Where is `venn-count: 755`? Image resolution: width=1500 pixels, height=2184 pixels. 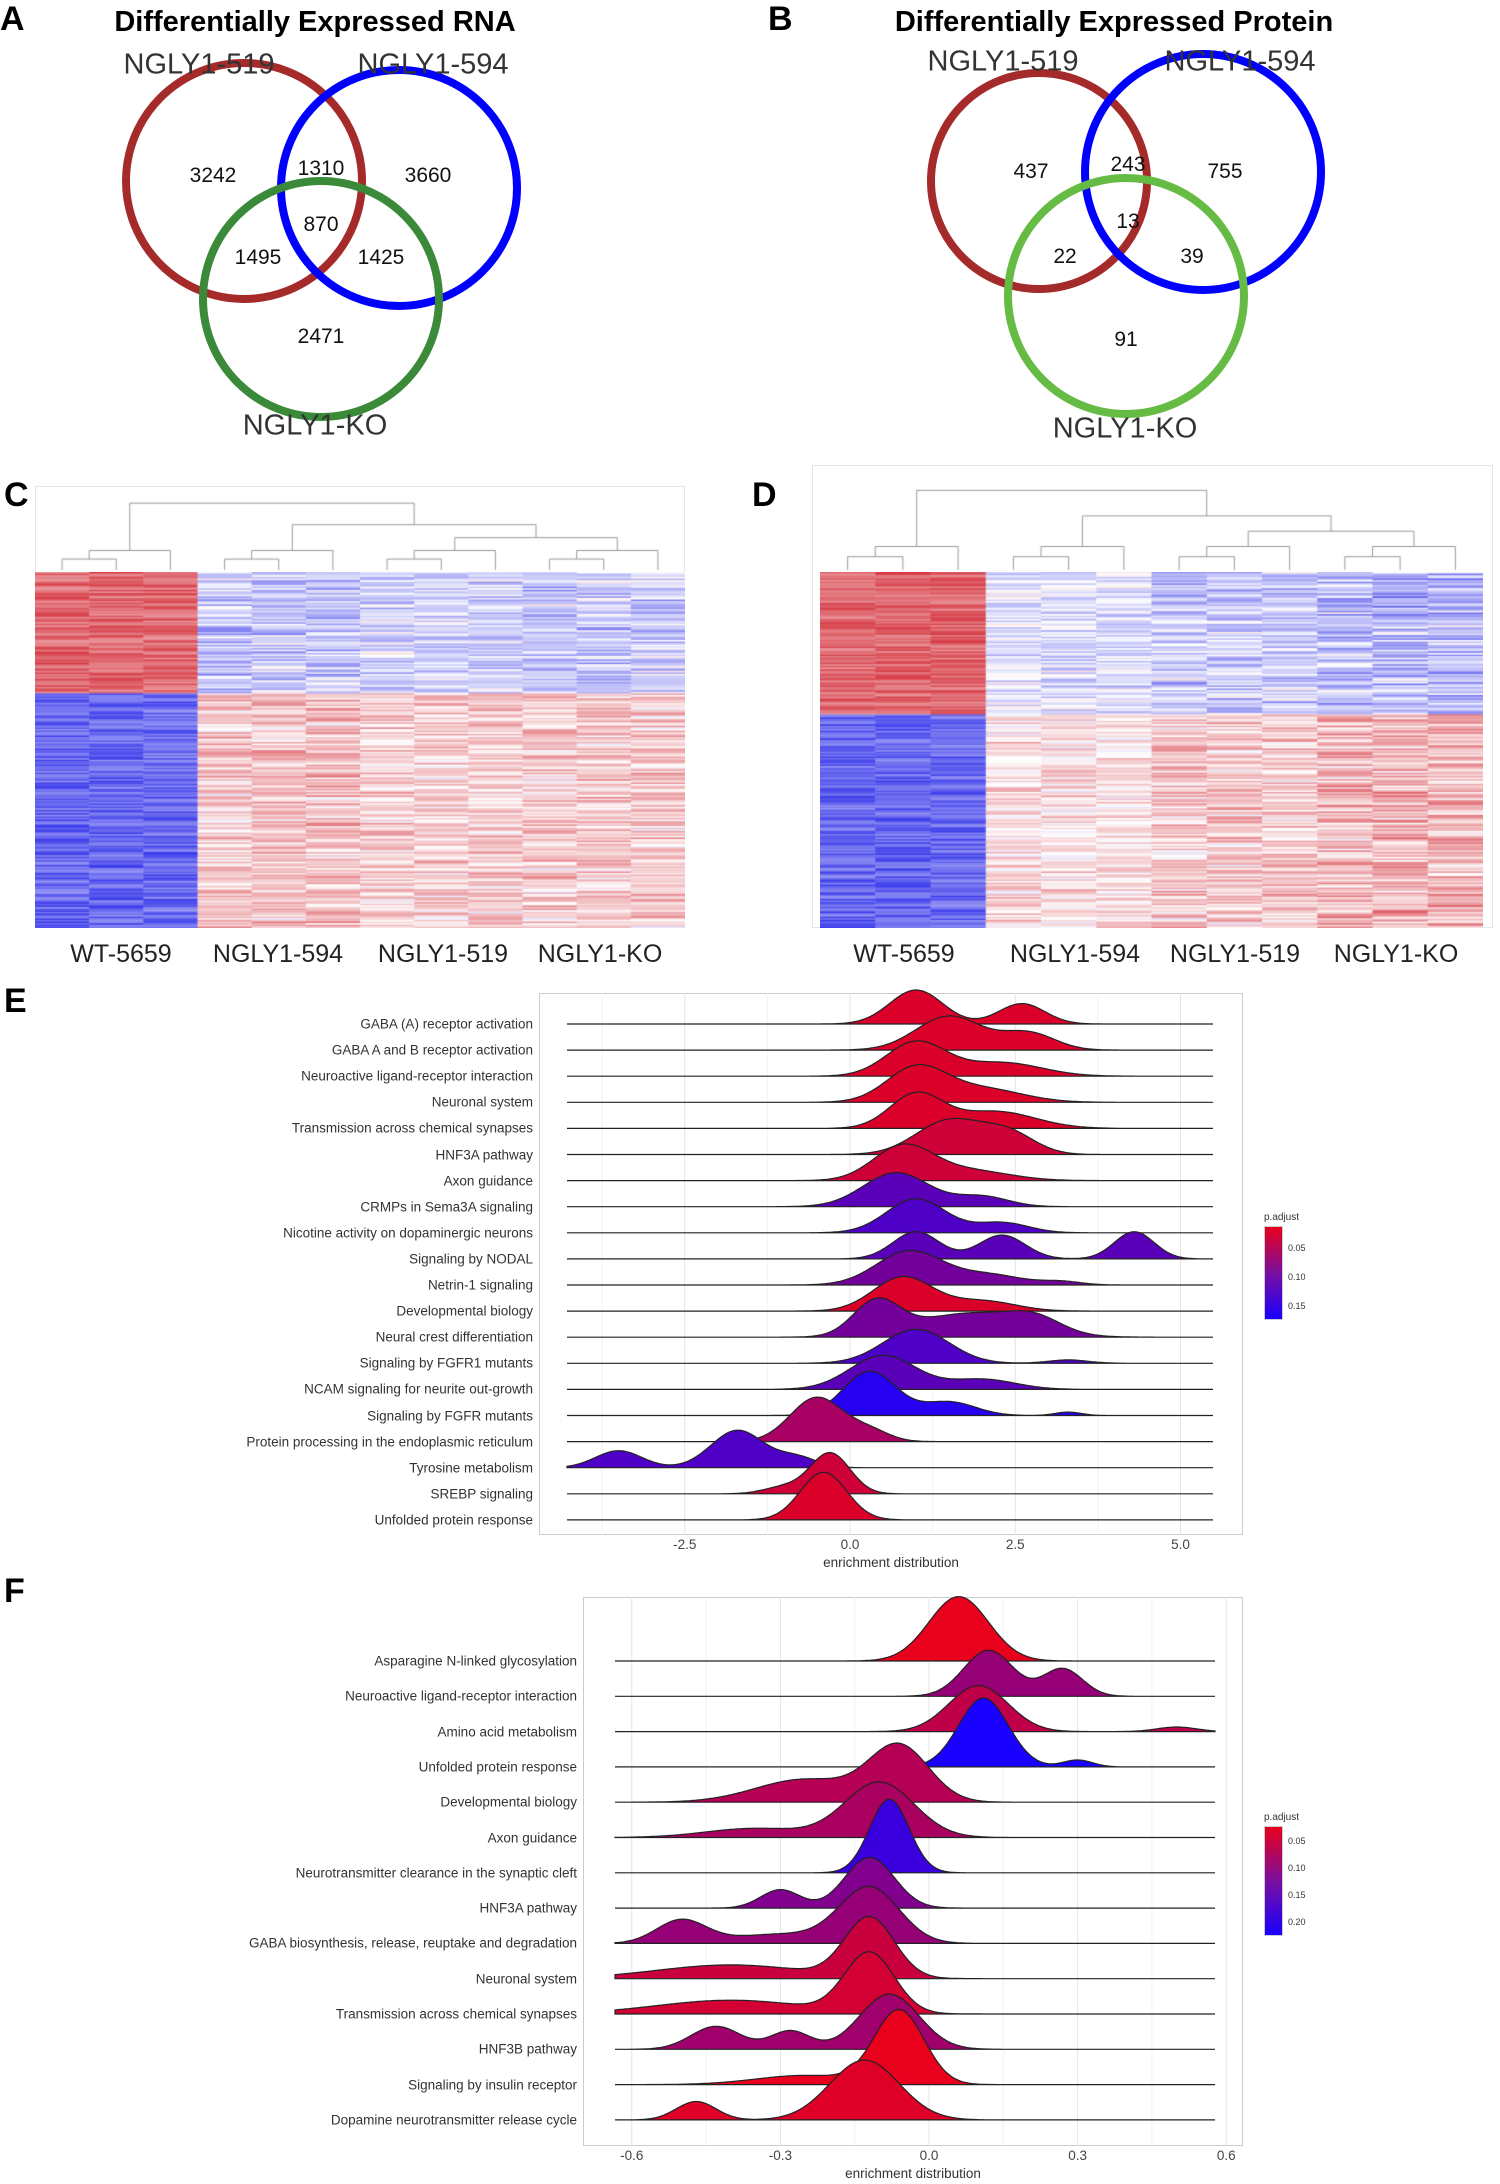 venn-count: 755 is located at coordinates (1225, 171).